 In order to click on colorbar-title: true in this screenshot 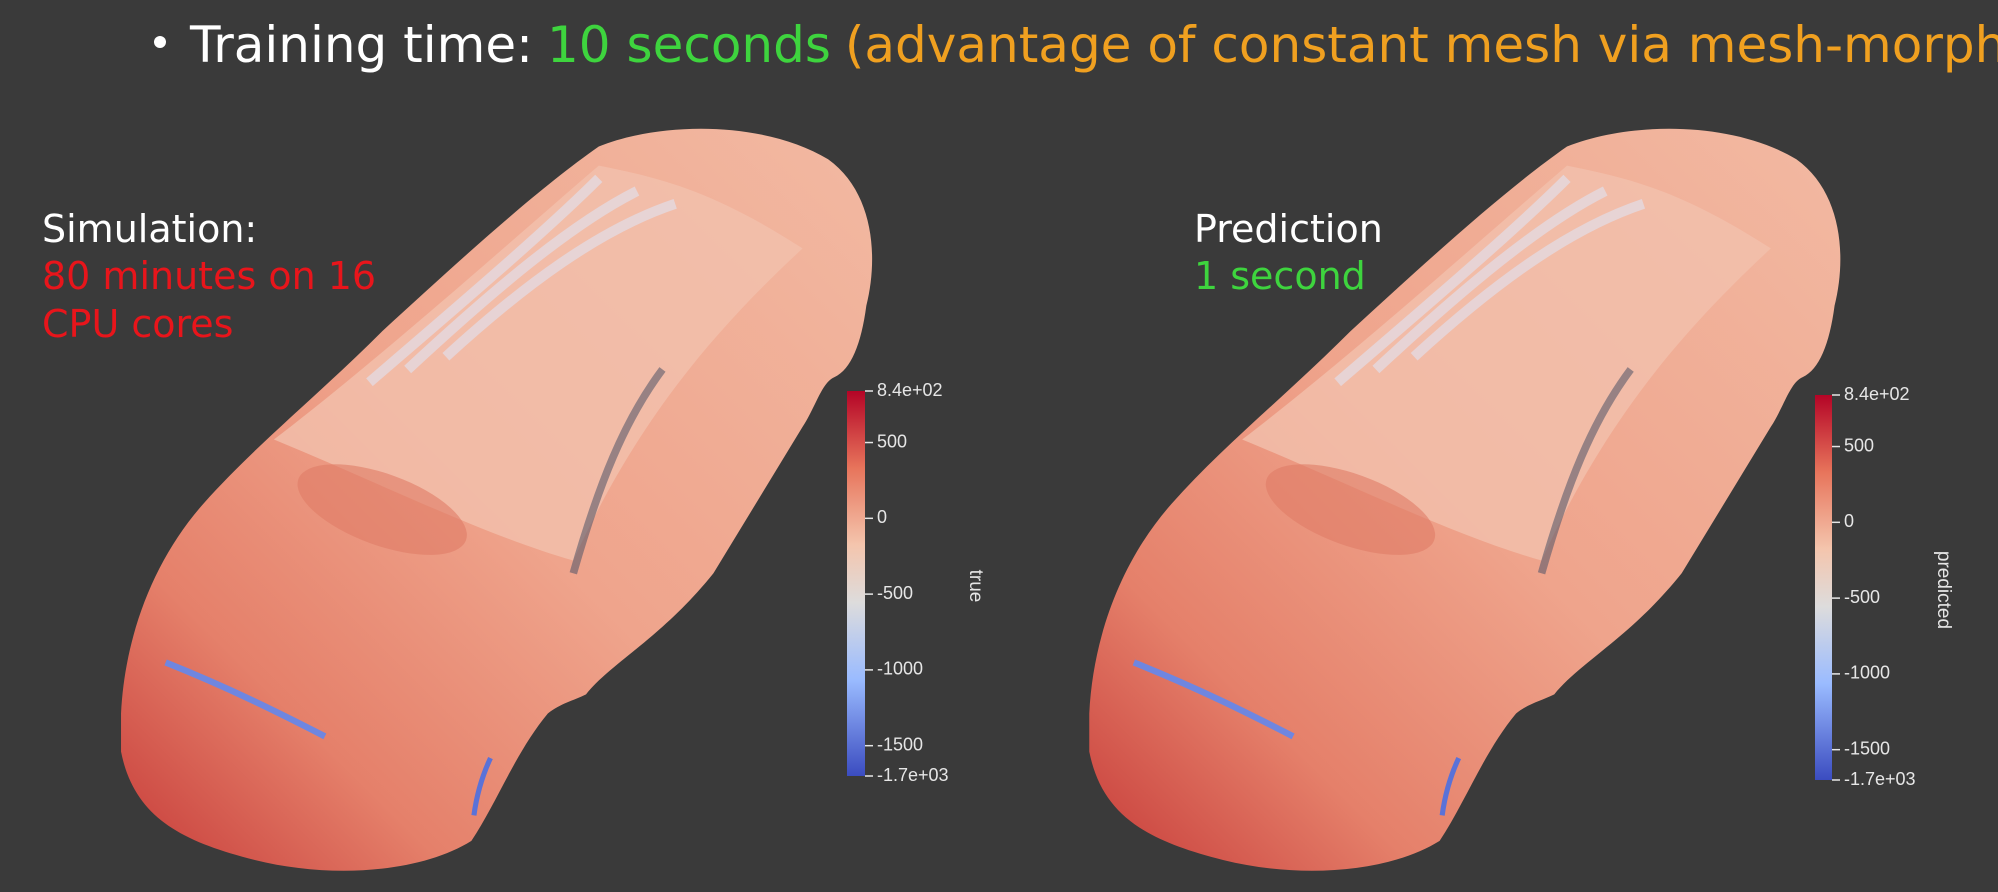, I will do `click(975, 586)`.